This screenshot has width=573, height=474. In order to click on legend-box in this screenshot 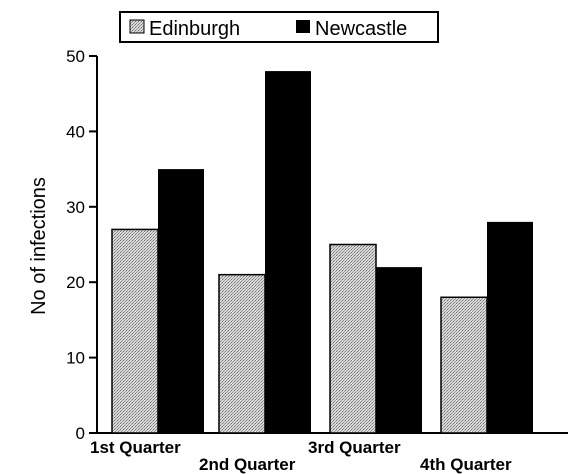, I will do `click(279, 27)`.